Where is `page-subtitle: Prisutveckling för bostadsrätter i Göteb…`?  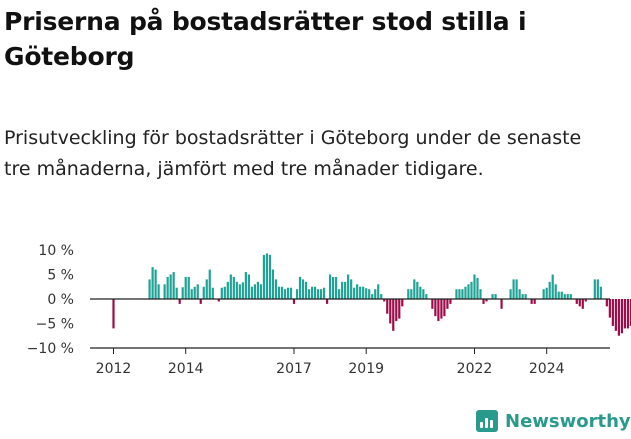
page-subtitle: Prisutveckling för bostadsrätter i Göteb… is located at coordinates (293, 153).